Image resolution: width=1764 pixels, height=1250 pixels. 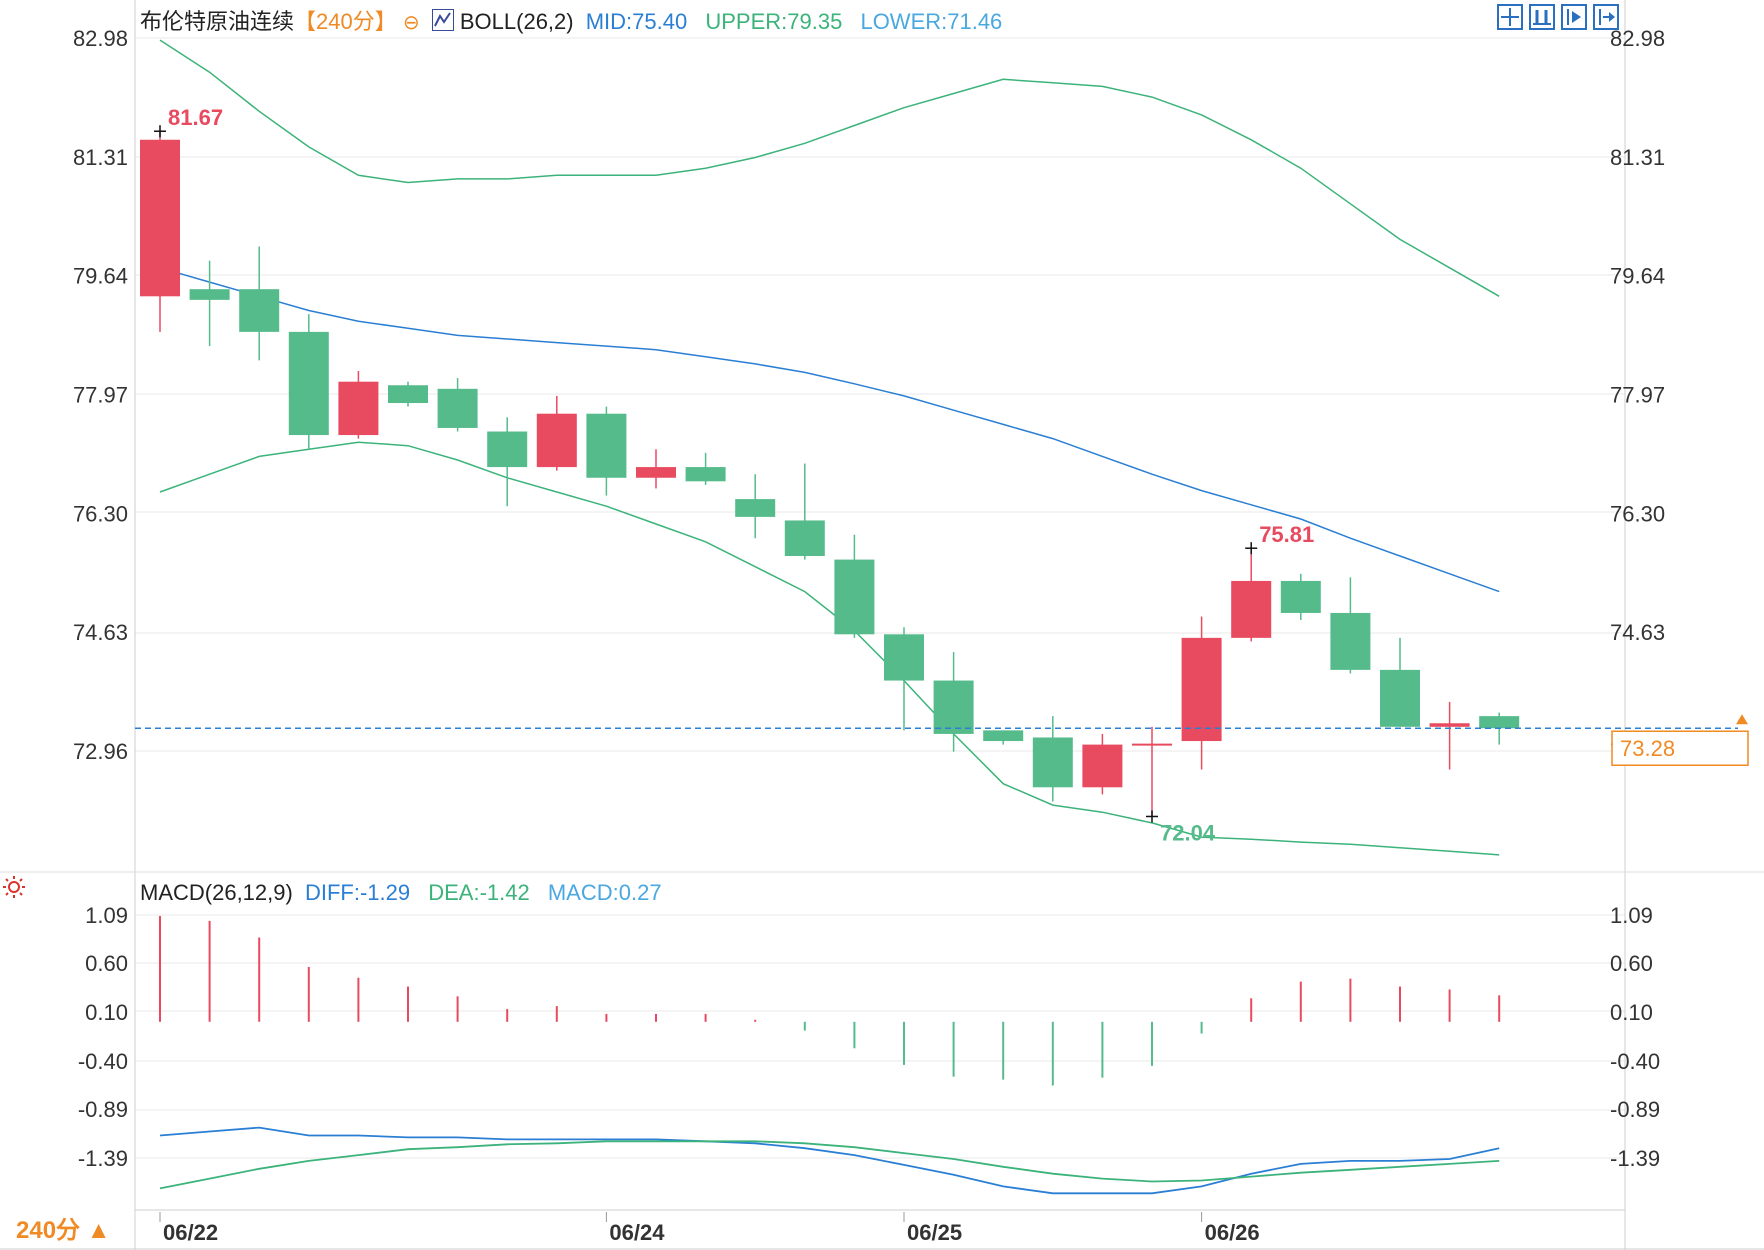 What do you see at coordinates (934, 1232) in the screenshot?
I see `date-label: 06/25` at bounding box center [934, 1232].